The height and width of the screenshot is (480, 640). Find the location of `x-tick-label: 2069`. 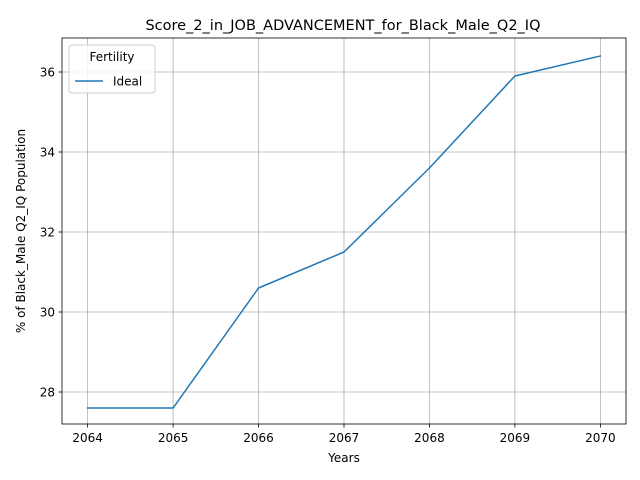

x-tick-label: 2069 is located at coordinates (515, 438).